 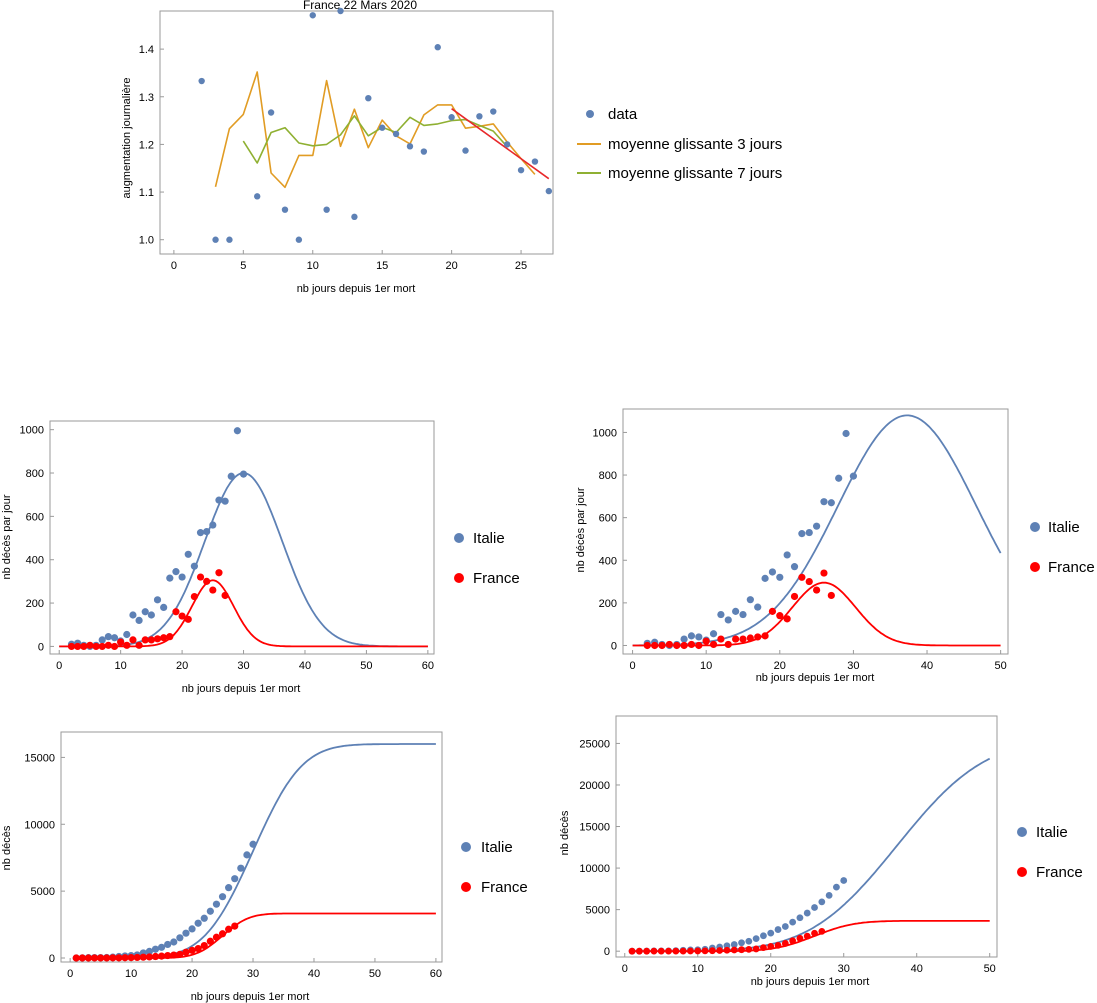 What do you see at coordinates (581, 529) in the screenshot?
I see `y-axis-label: nb décès par jour` at bounding box center [581, 529].